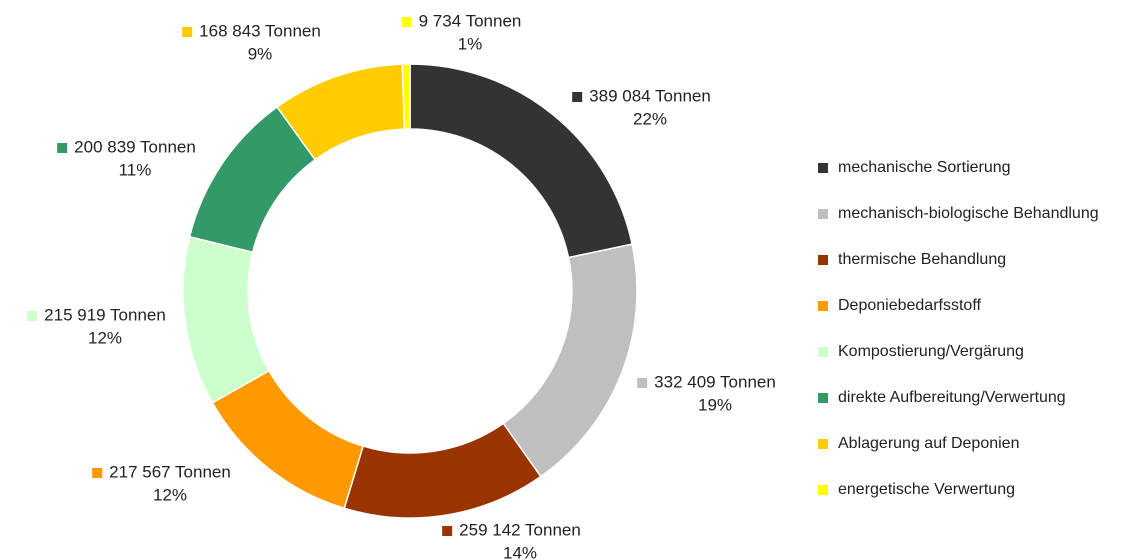 The width and height of the screenshot is (1146, 560). What do you see at coordinates (520, 529) in the screenshot?
I see `value-label: 259 142 Tonnen` at bounding box center [520, 529].